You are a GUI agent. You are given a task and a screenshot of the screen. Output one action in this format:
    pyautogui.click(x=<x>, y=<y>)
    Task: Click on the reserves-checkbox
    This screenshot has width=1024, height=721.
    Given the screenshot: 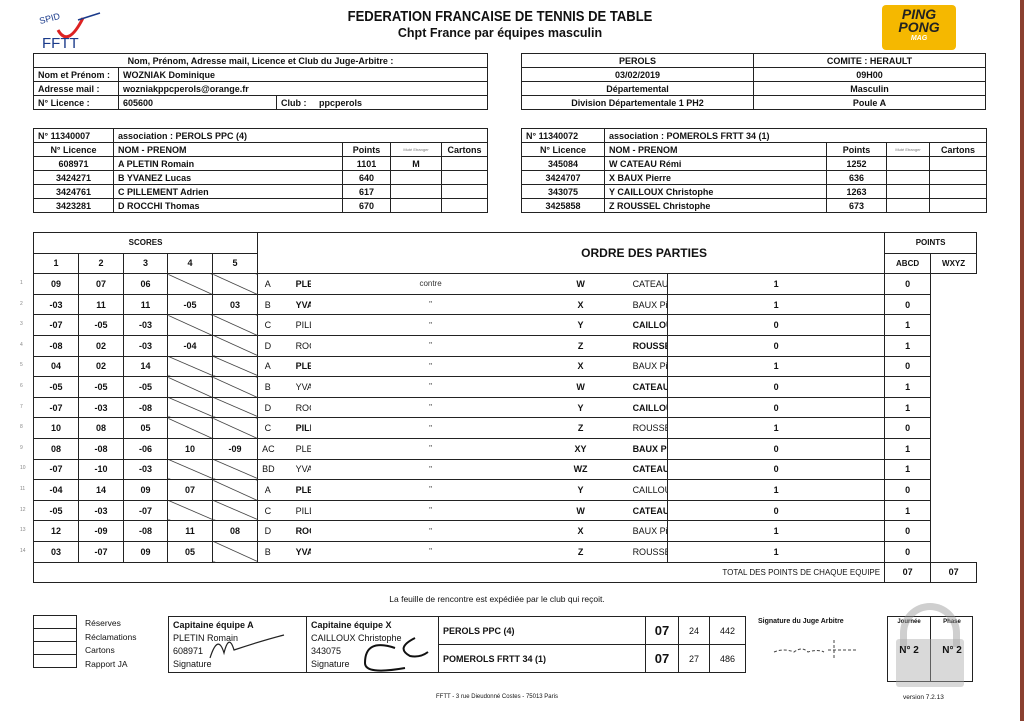 What is the action you would take?
    pyautogui.click(x=55, y=622)
    